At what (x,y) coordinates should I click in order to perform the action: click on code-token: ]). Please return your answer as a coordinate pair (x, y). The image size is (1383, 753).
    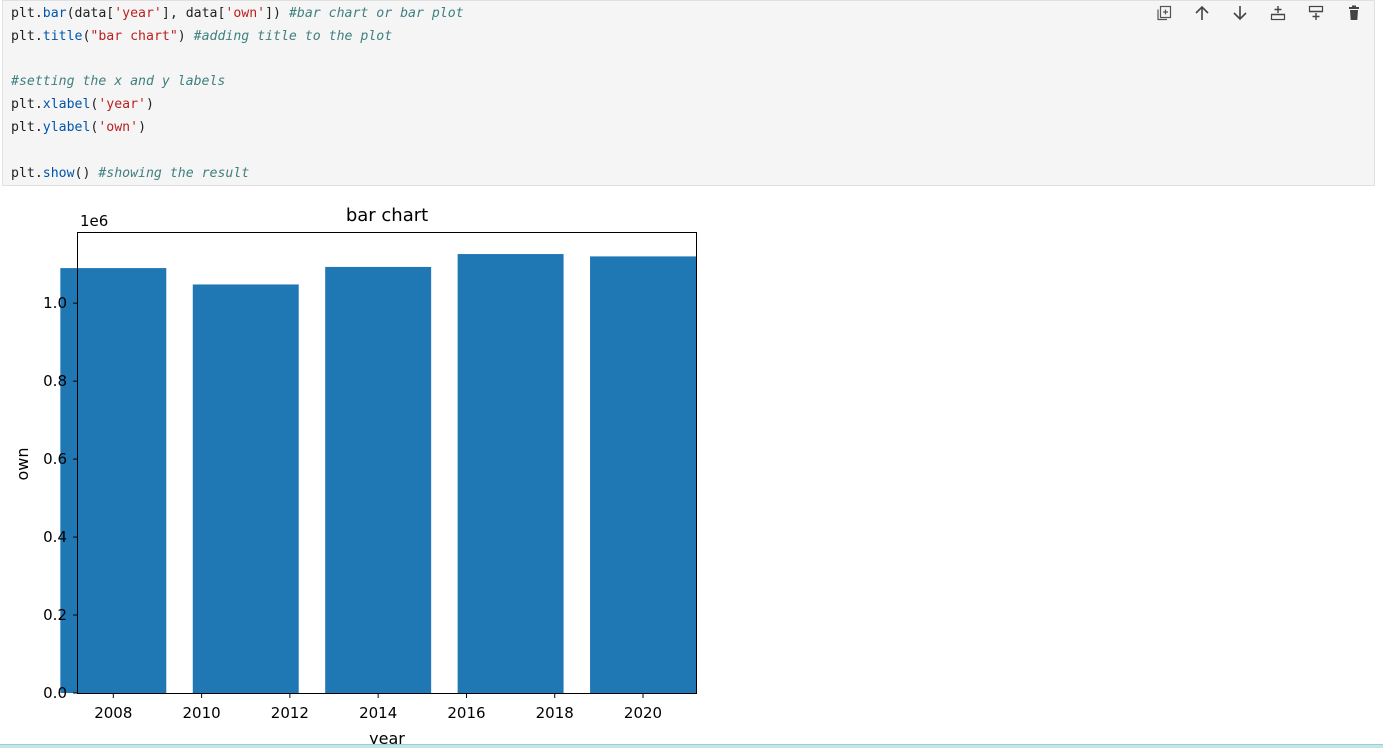
    Looking at the image, I should click on (277, 13).